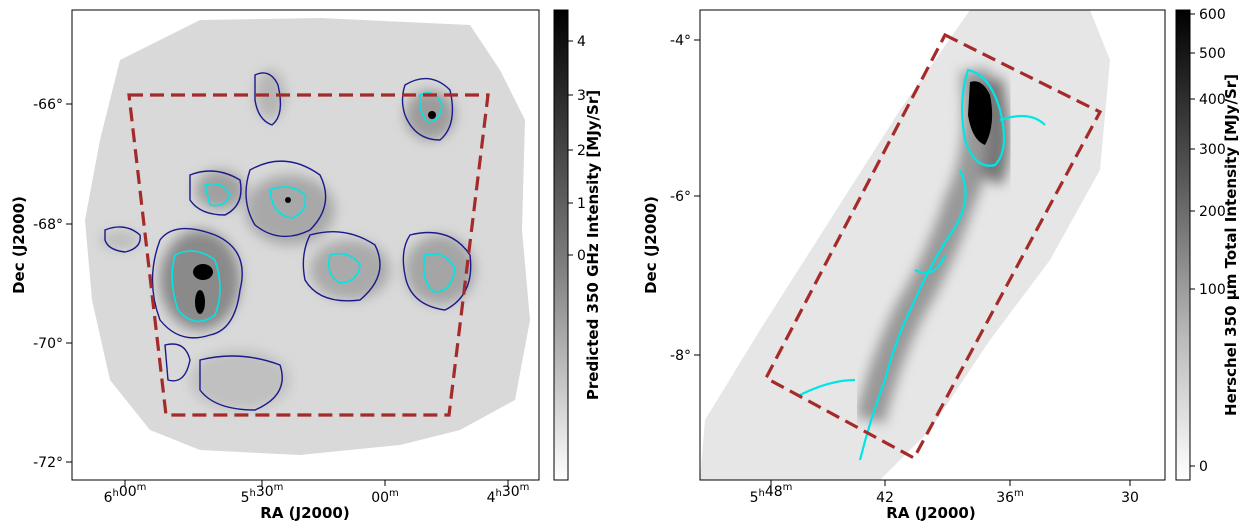 The image size is (1248, 523). I want to click on colorbar-tick-label: 600, so click(1212, 15).